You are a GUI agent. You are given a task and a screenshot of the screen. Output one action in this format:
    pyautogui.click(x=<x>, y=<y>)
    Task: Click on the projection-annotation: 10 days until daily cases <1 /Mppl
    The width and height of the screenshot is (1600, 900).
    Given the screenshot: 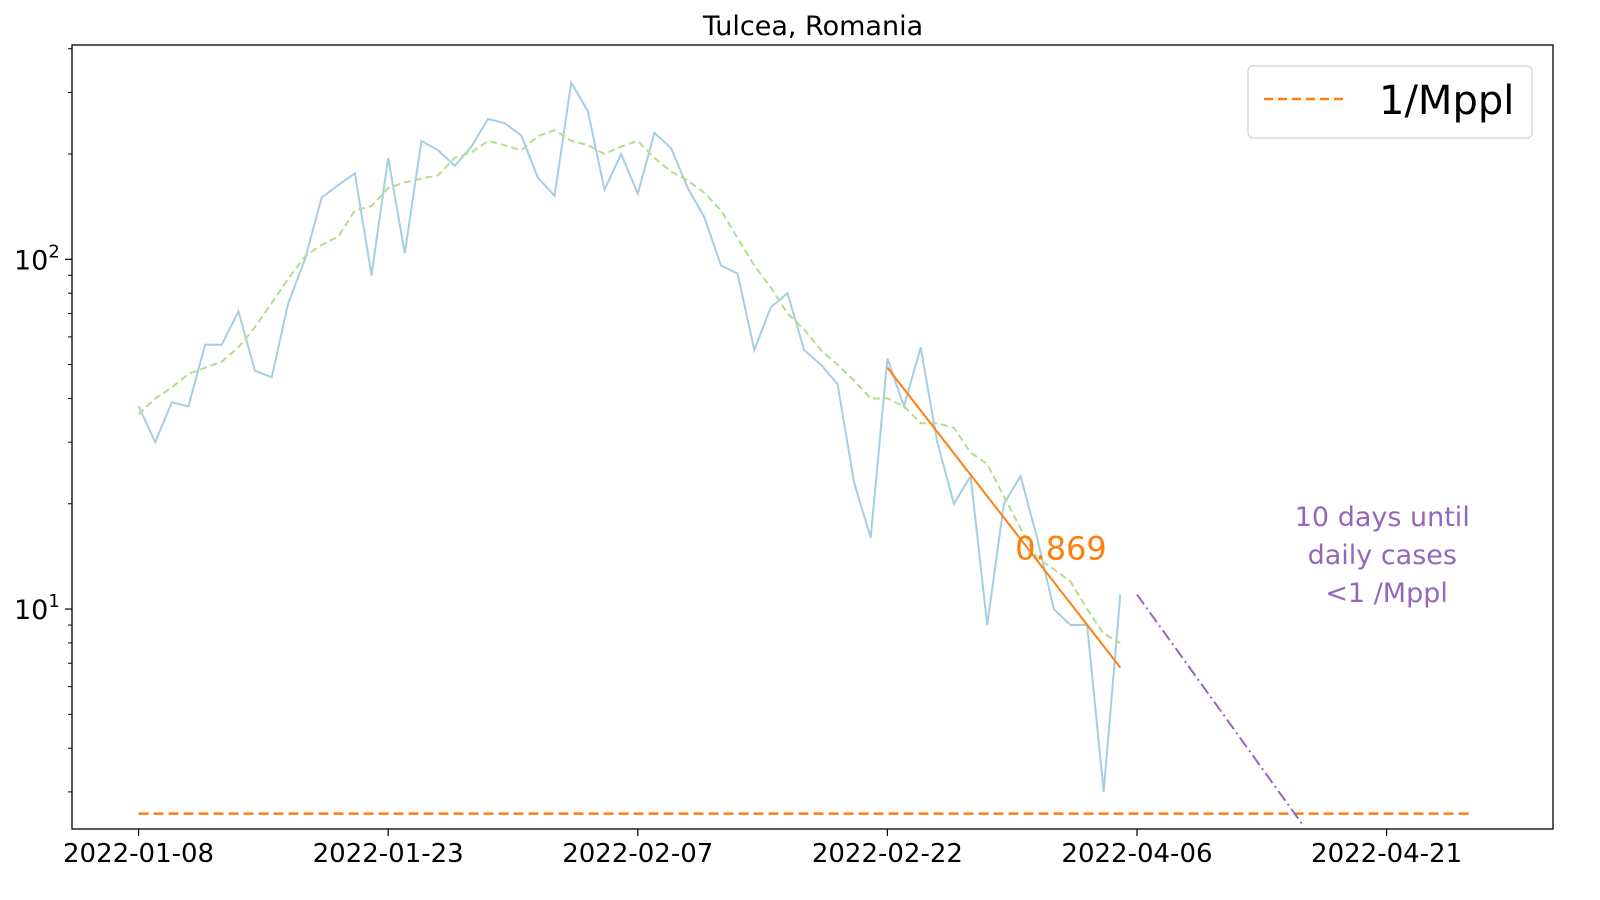 What is the action you would take?
    pyautogui.click(x=1387, y=555)
    